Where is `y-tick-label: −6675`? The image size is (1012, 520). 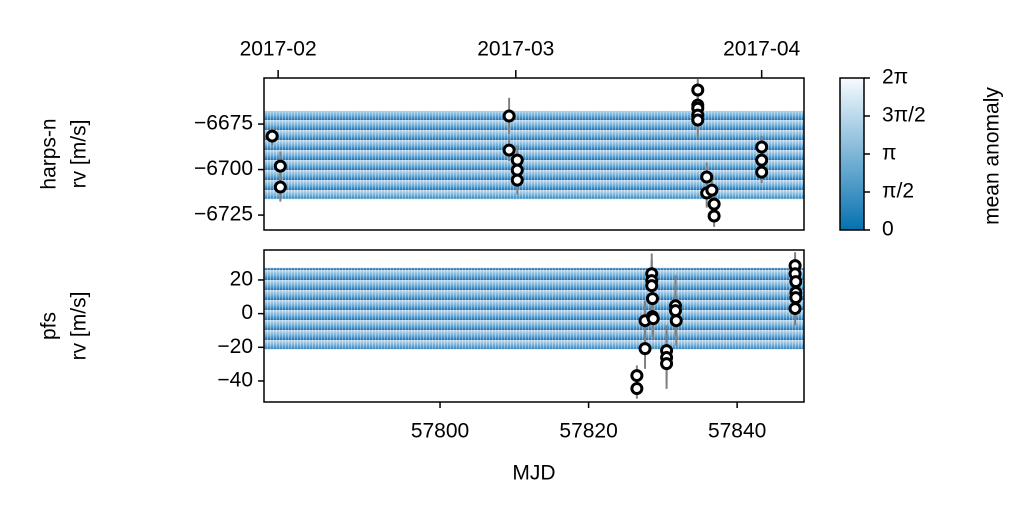 y-tick-label: −6675 is located at coordinates (223, 123).